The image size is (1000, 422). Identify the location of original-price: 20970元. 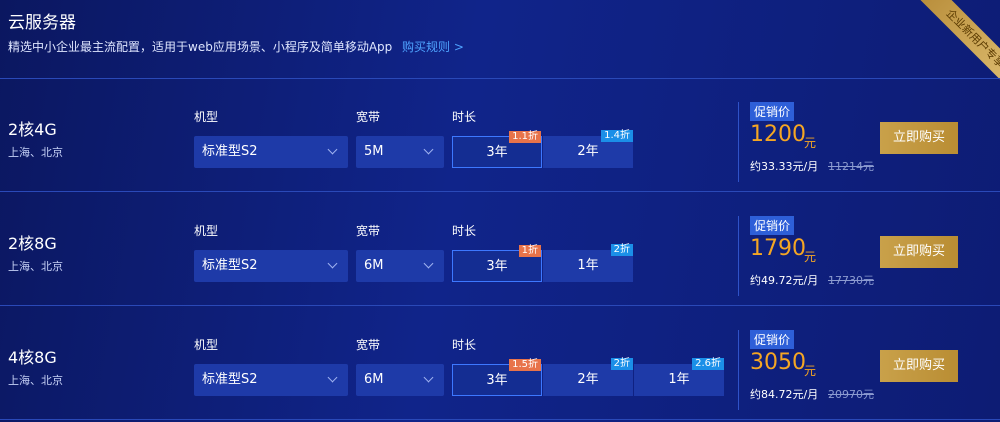
(851, 394).